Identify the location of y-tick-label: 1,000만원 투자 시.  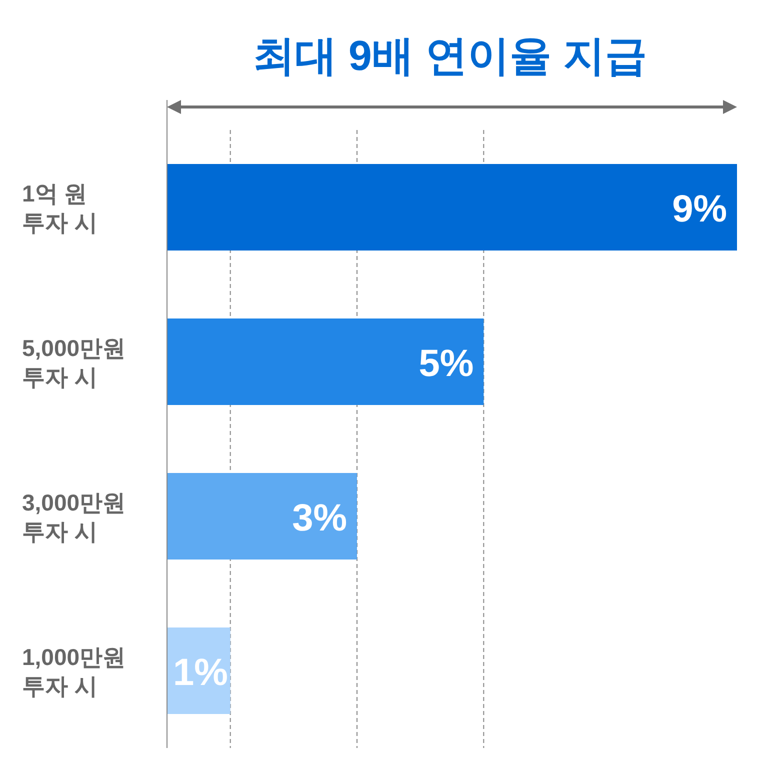
(74, 671).